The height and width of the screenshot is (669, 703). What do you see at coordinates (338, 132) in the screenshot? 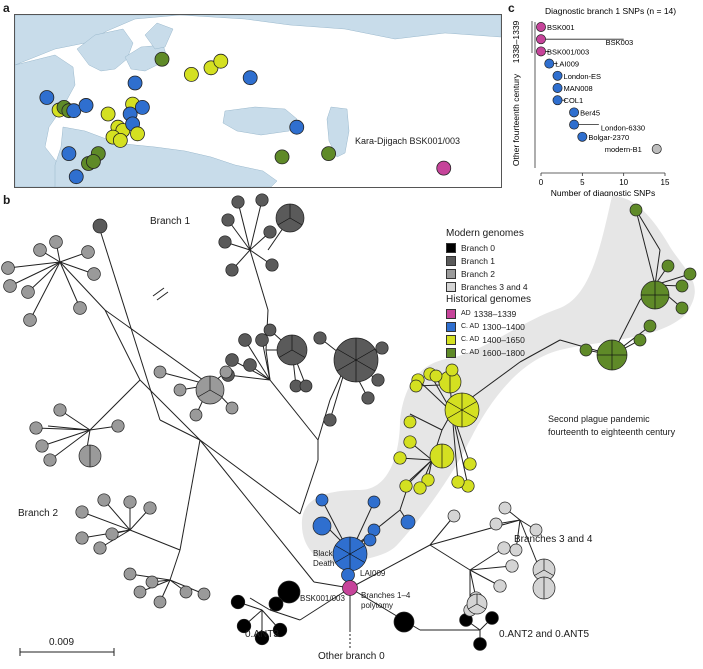
I see `caspian-sea` at bounding box center [338, 132].